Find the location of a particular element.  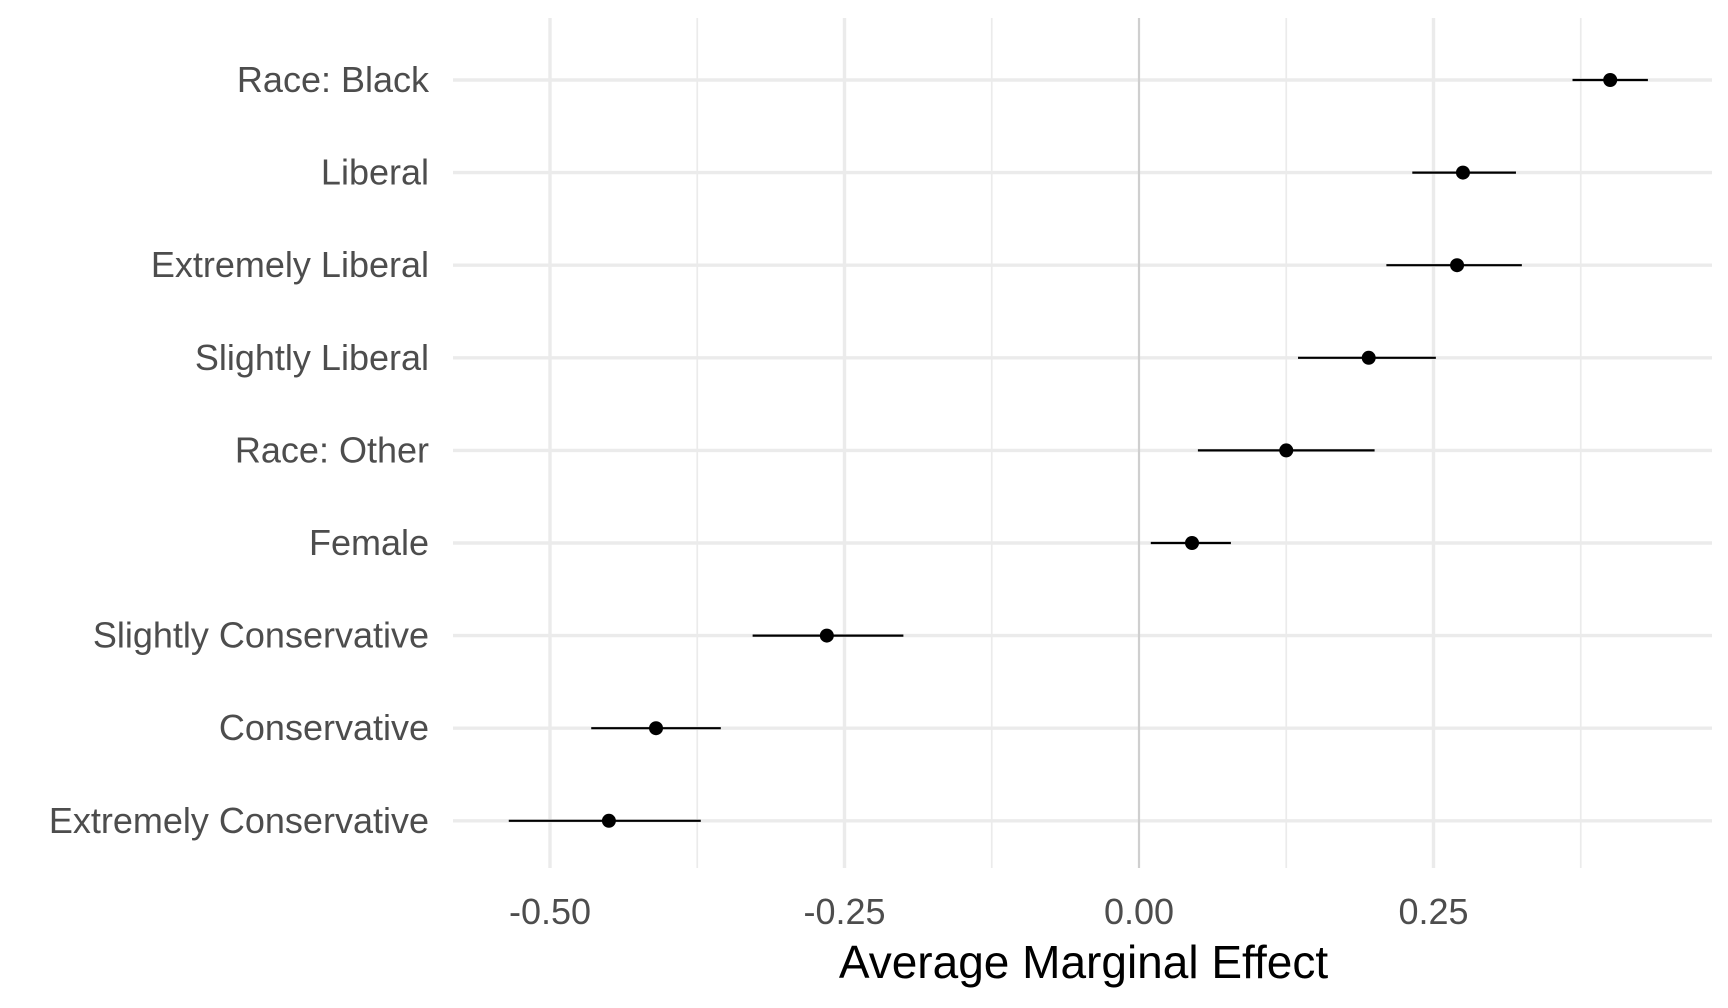

category-label: Extremely Conservative is located at coordinates (239, 820).